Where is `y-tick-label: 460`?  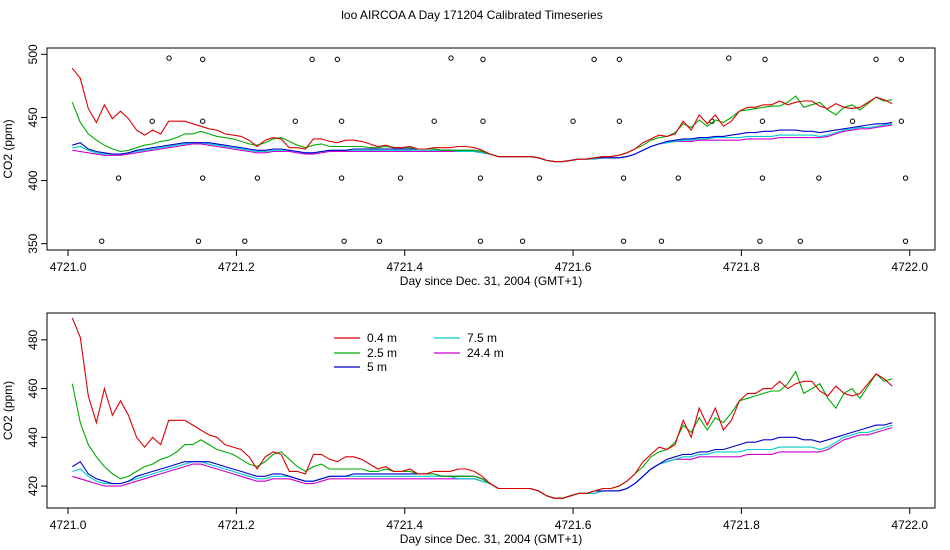
y-tick-label: 460 is located at coordinates (33, 388).